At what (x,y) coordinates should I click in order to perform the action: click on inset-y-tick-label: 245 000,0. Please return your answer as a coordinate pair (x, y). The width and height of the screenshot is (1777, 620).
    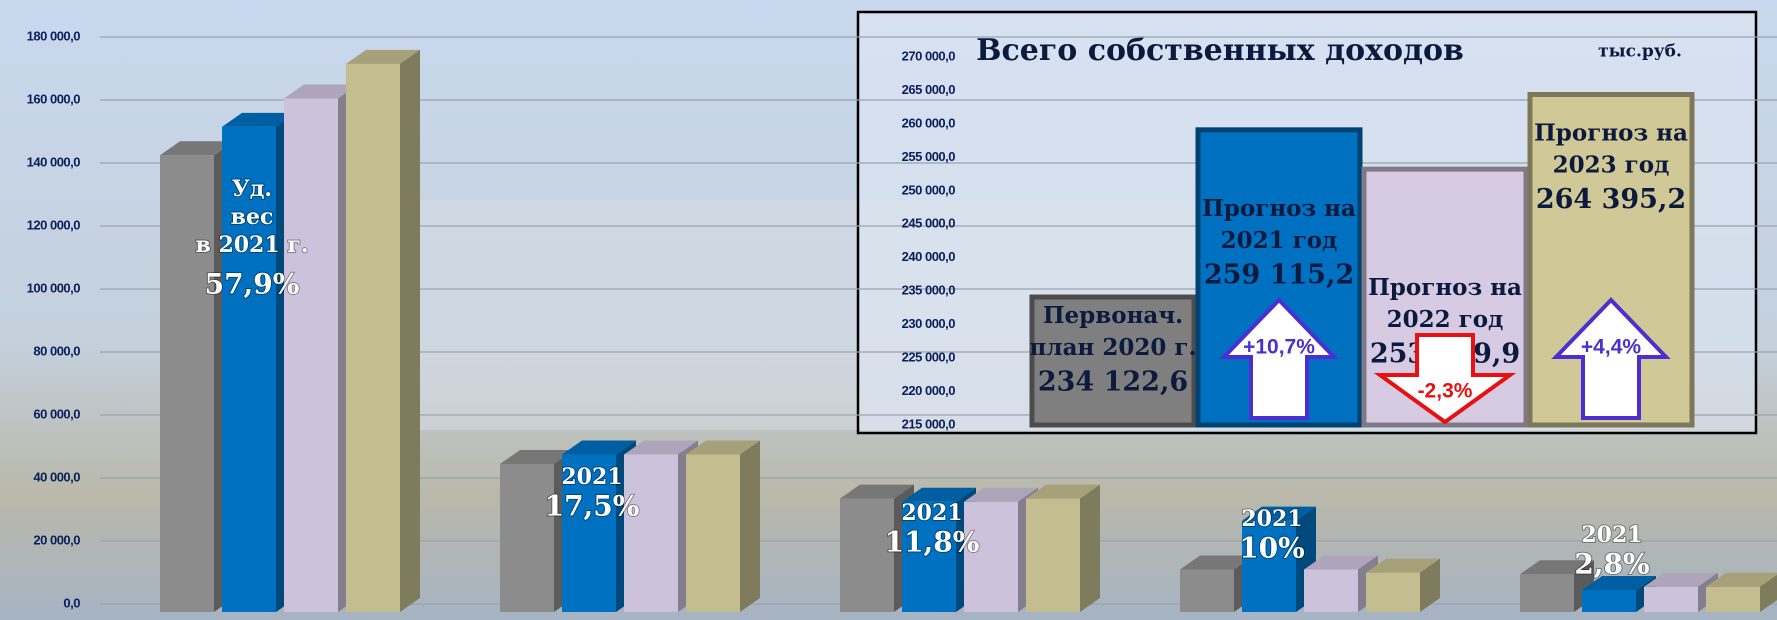
    Looking at the image, I should click on (929, 223).